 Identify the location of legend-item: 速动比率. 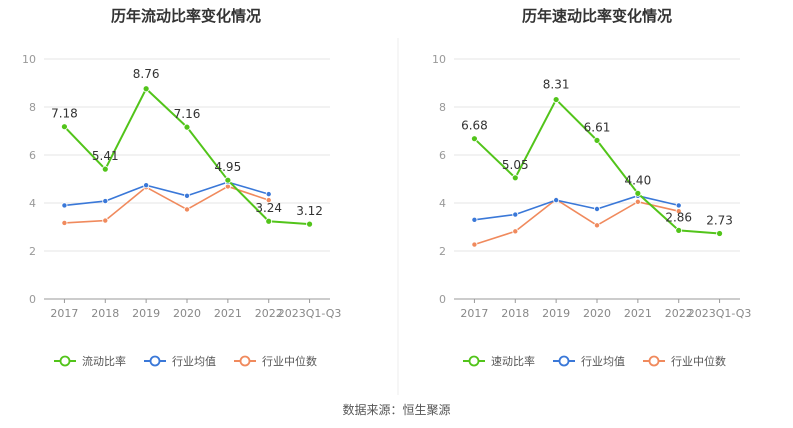
(499, 361).